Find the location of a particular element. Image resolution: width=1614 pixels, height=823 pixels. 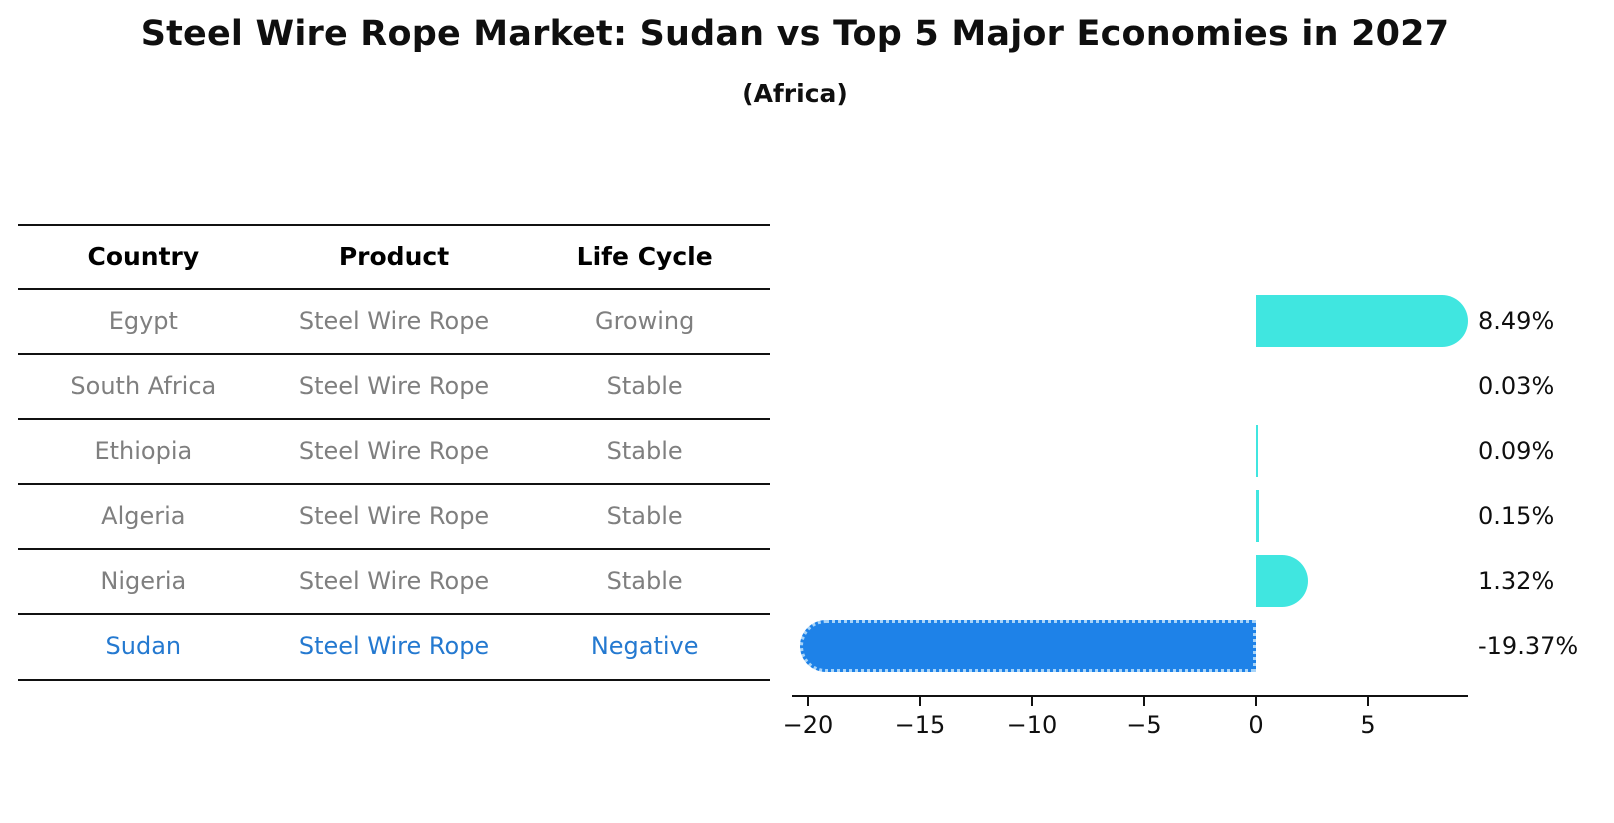

bar-nigeria is located at coordinates (1282, 580).